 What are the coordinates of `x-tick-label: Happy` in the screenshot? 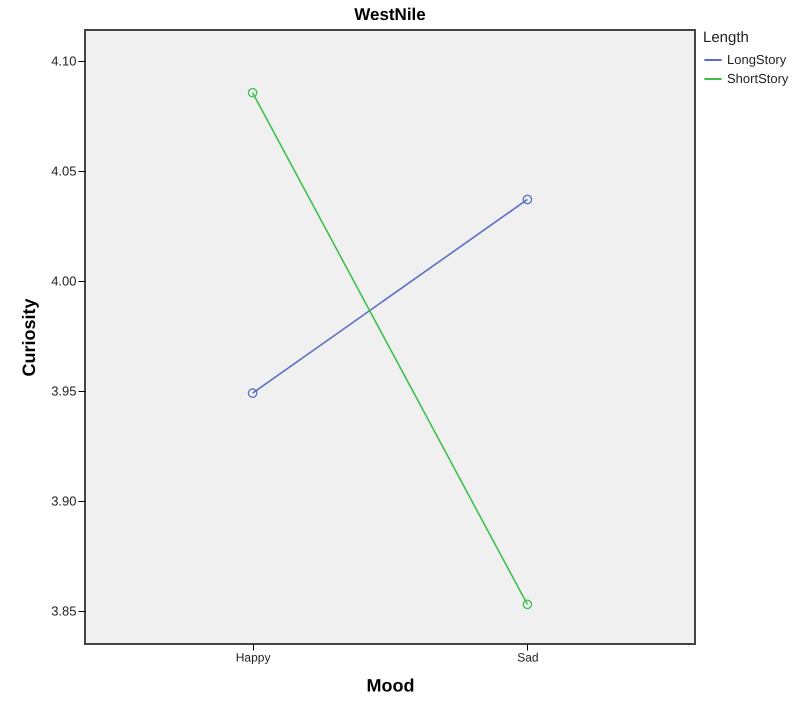 It's located at (253, 657).